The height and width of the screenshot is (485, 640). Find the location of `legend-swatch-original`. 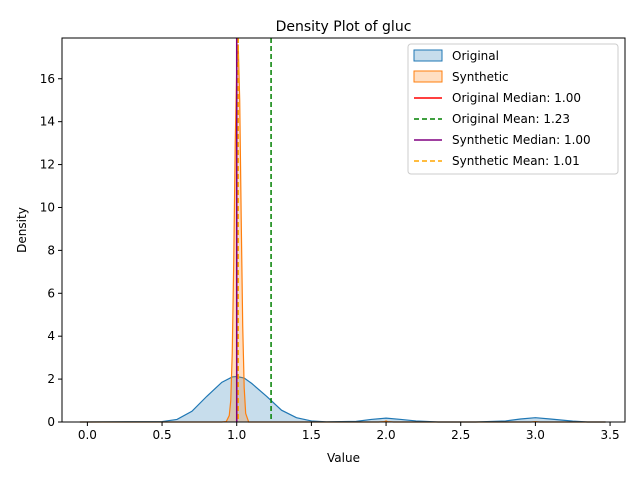

legend-swatch-original is located at coordinates (428, 55).